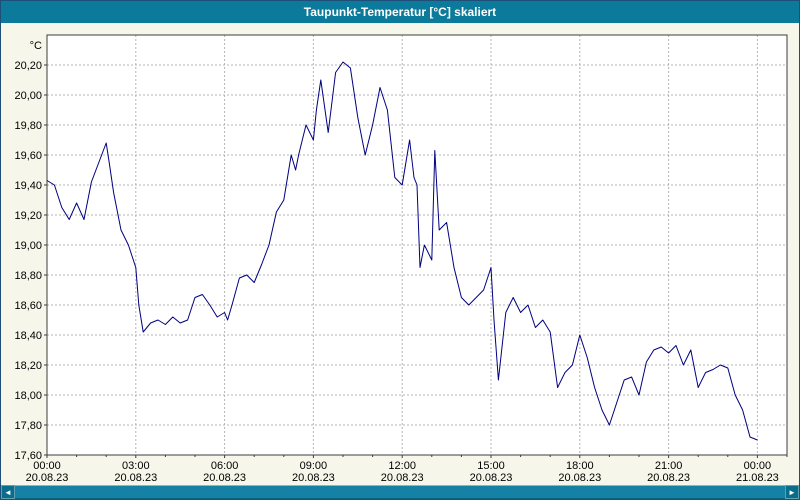 The image size is (800, 500). Describe the element at coordinates (28, 96) in the screenshot. I see `svg-text: 20,00` at that location.